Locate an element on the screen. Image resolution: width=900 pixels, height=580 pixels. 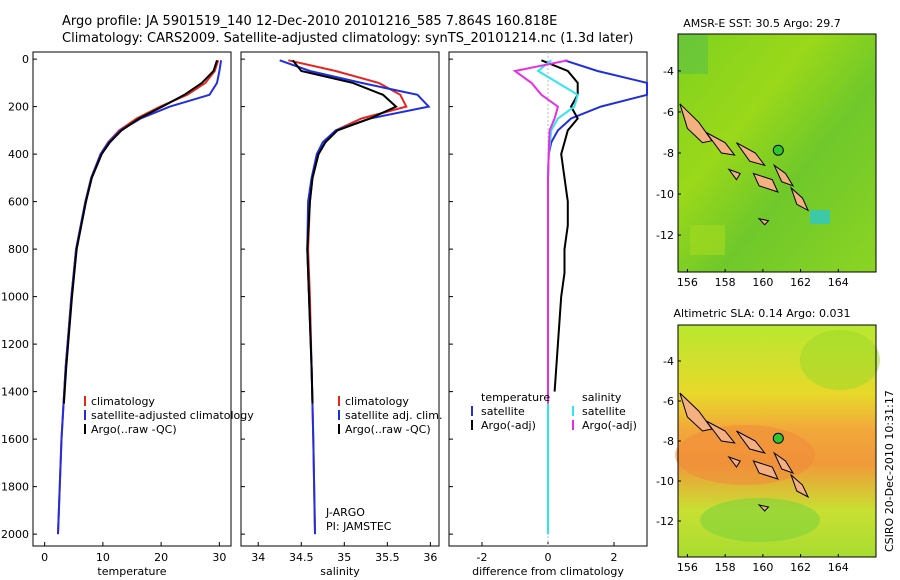
map-x-tick-label: 162 is located at coordinates (800, 567).